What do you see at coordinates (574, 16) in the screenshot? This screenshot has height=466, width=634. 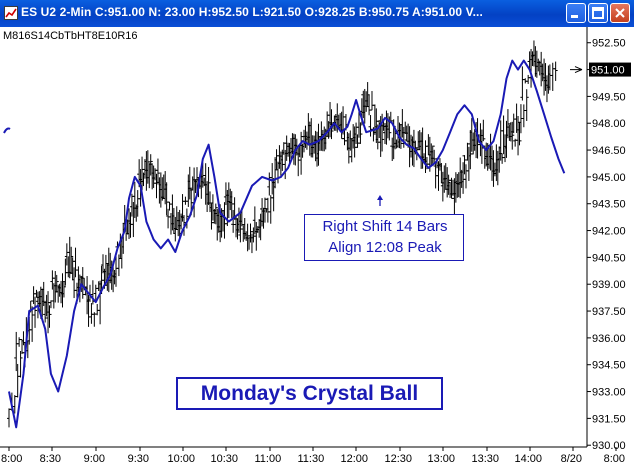 I see `minimize-icon` at bounding box center [574, 16].